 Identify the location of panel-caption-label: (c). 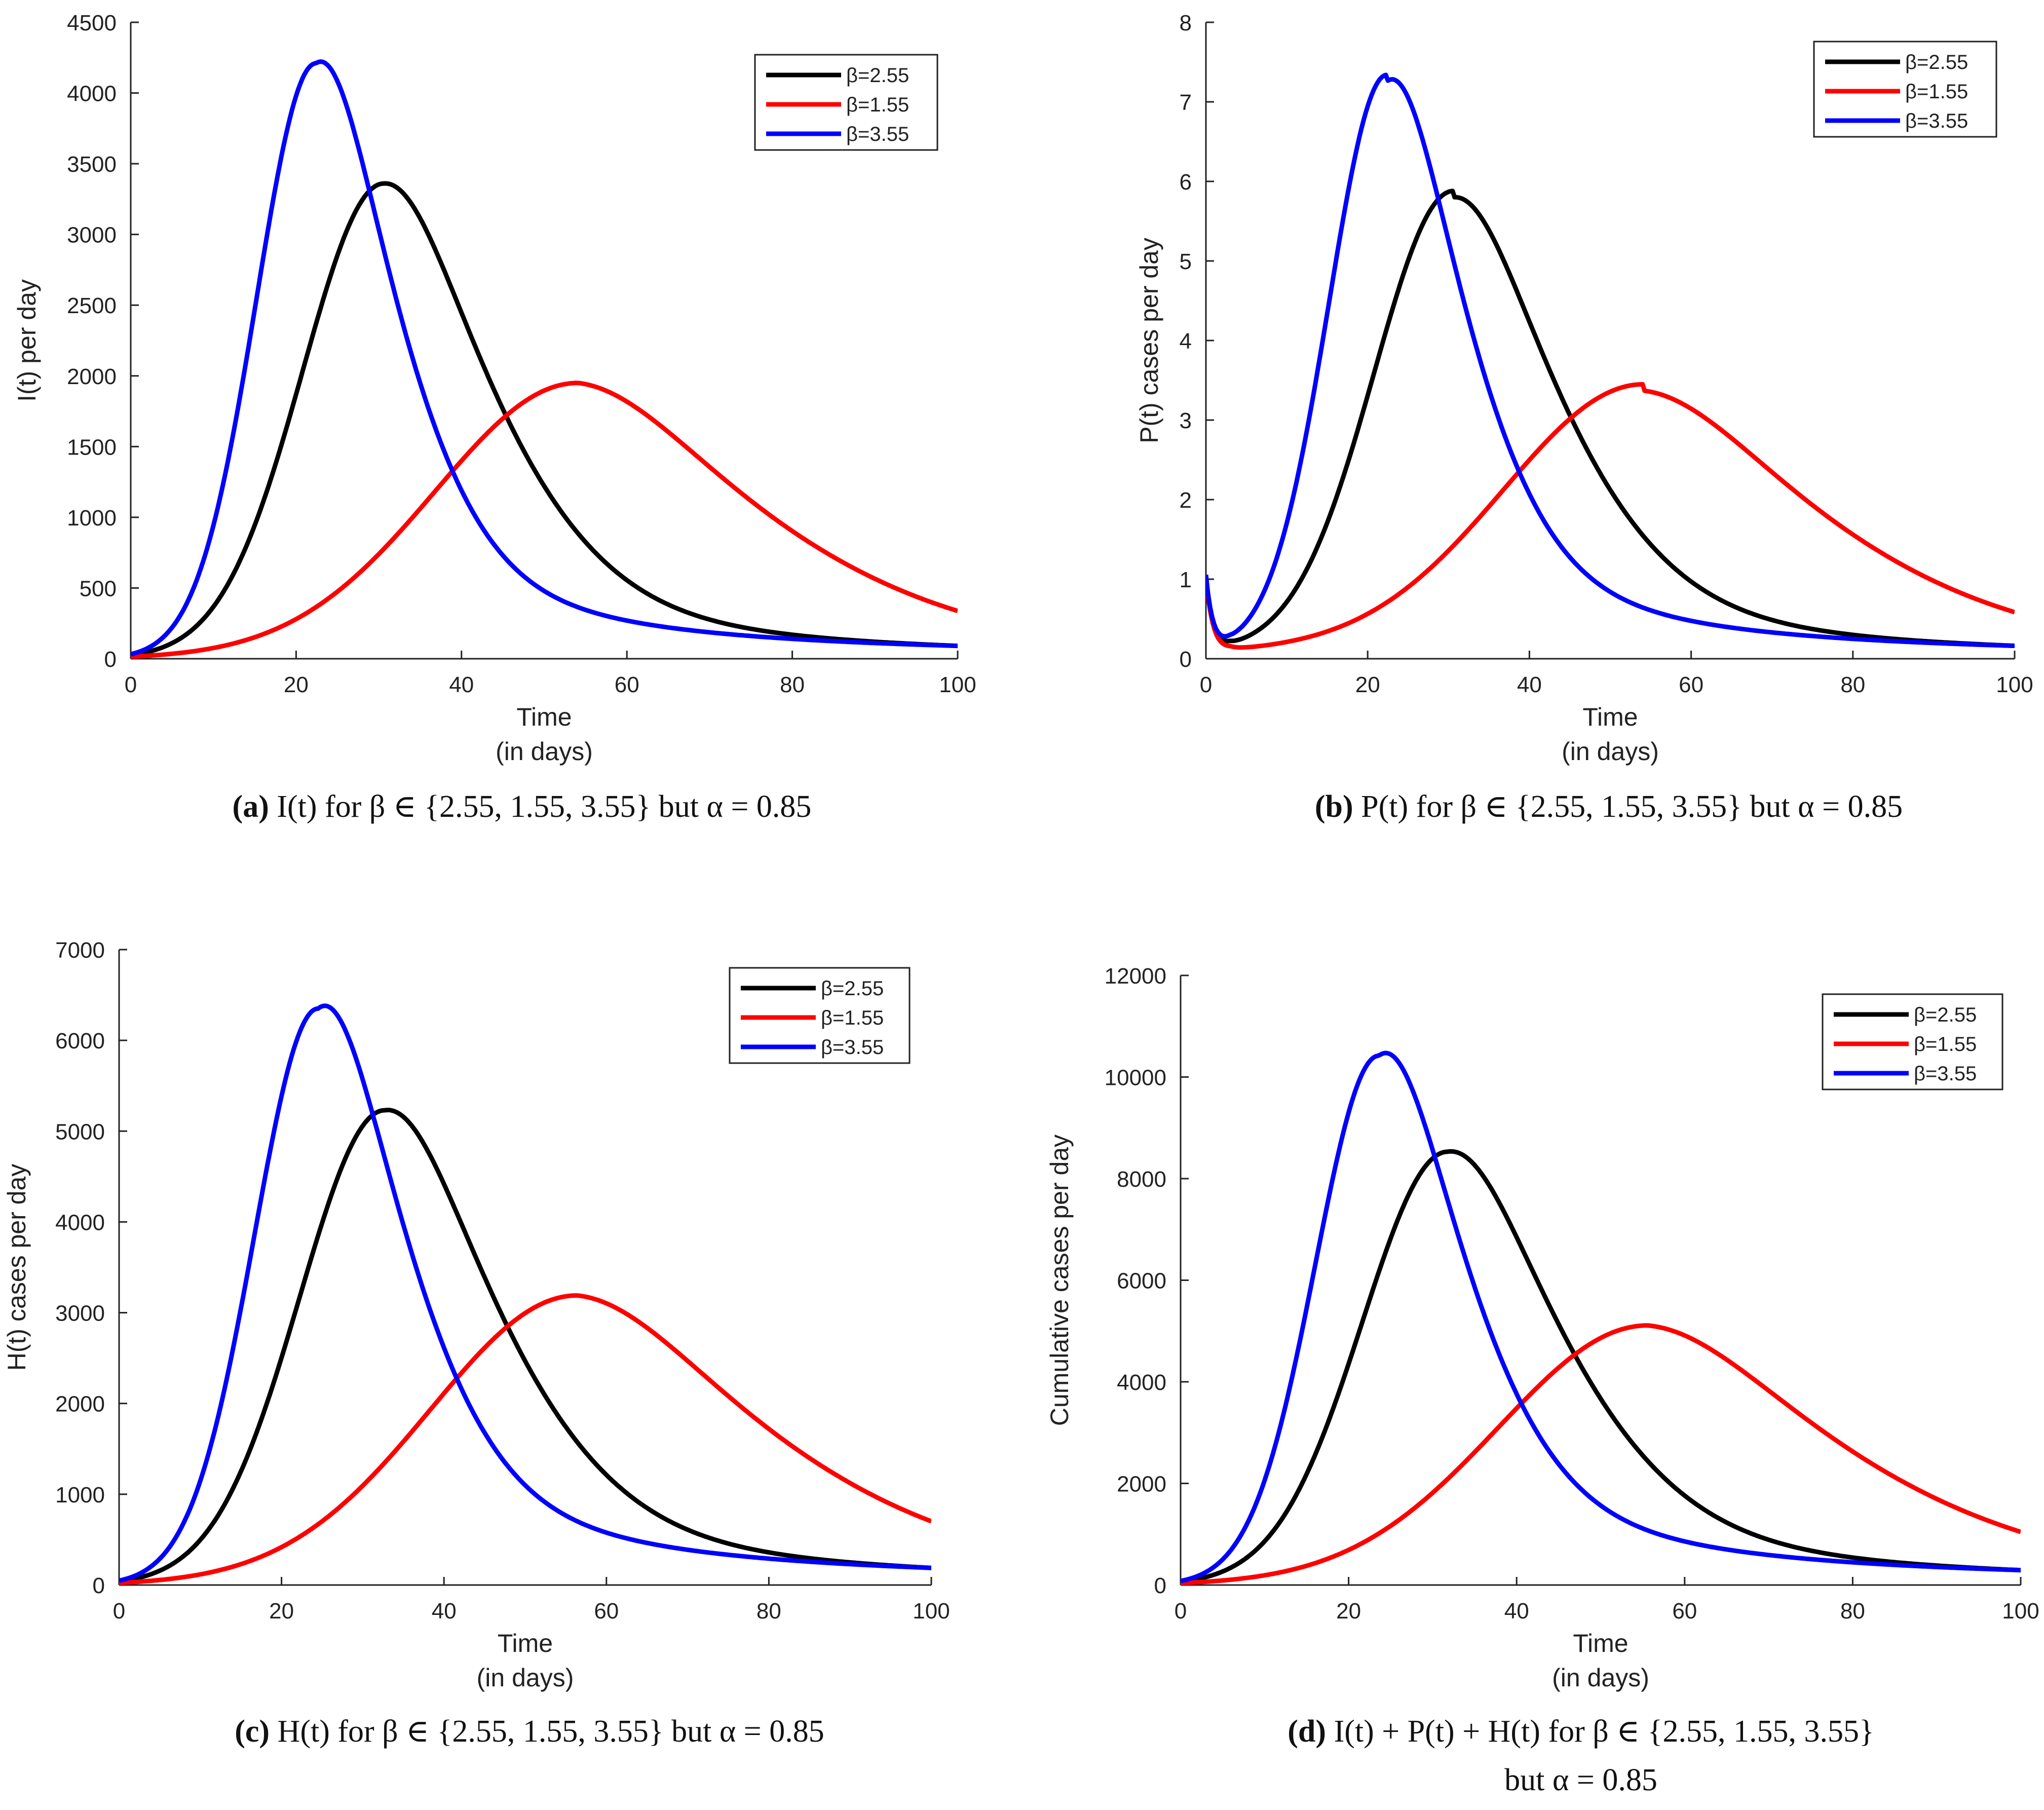
(256, 1731).